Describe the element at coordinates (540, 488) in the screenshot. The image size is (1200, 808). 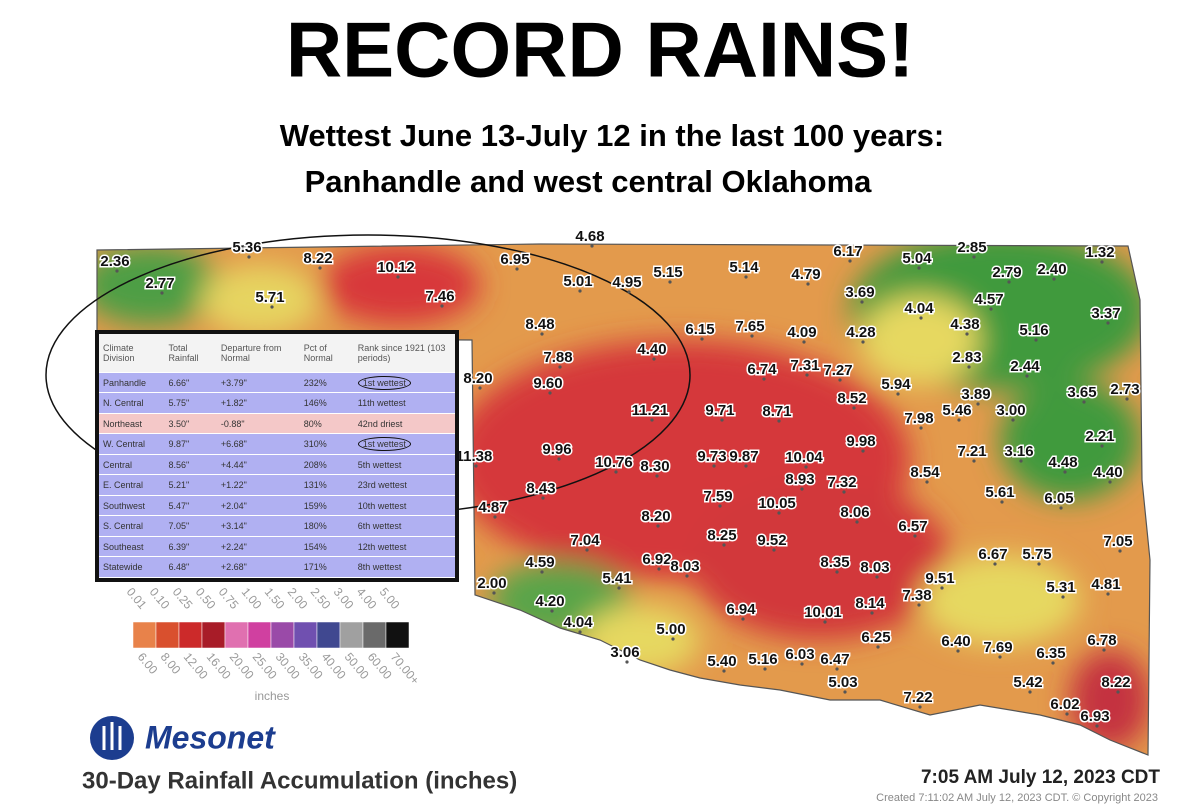
I see `station-value: 8.43` at that location.